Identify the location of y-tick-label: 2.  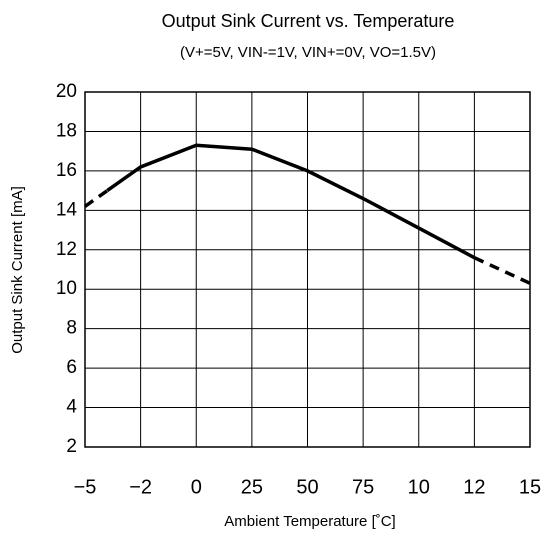
(71, 446).